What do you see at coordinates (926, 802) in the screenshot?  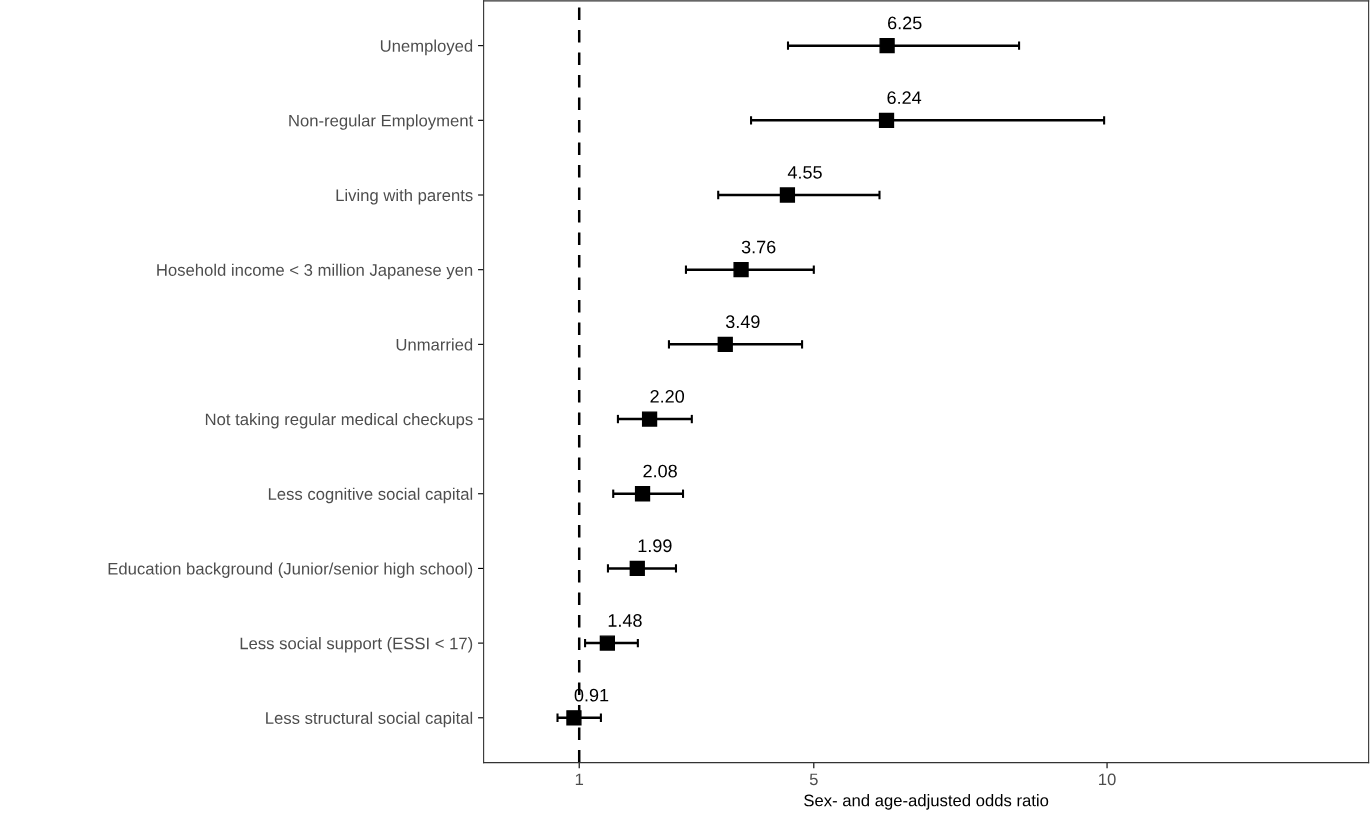 I see `x-axis-title: Sex- and age-adjusted odds ratio` at bounding box center [926, 802].